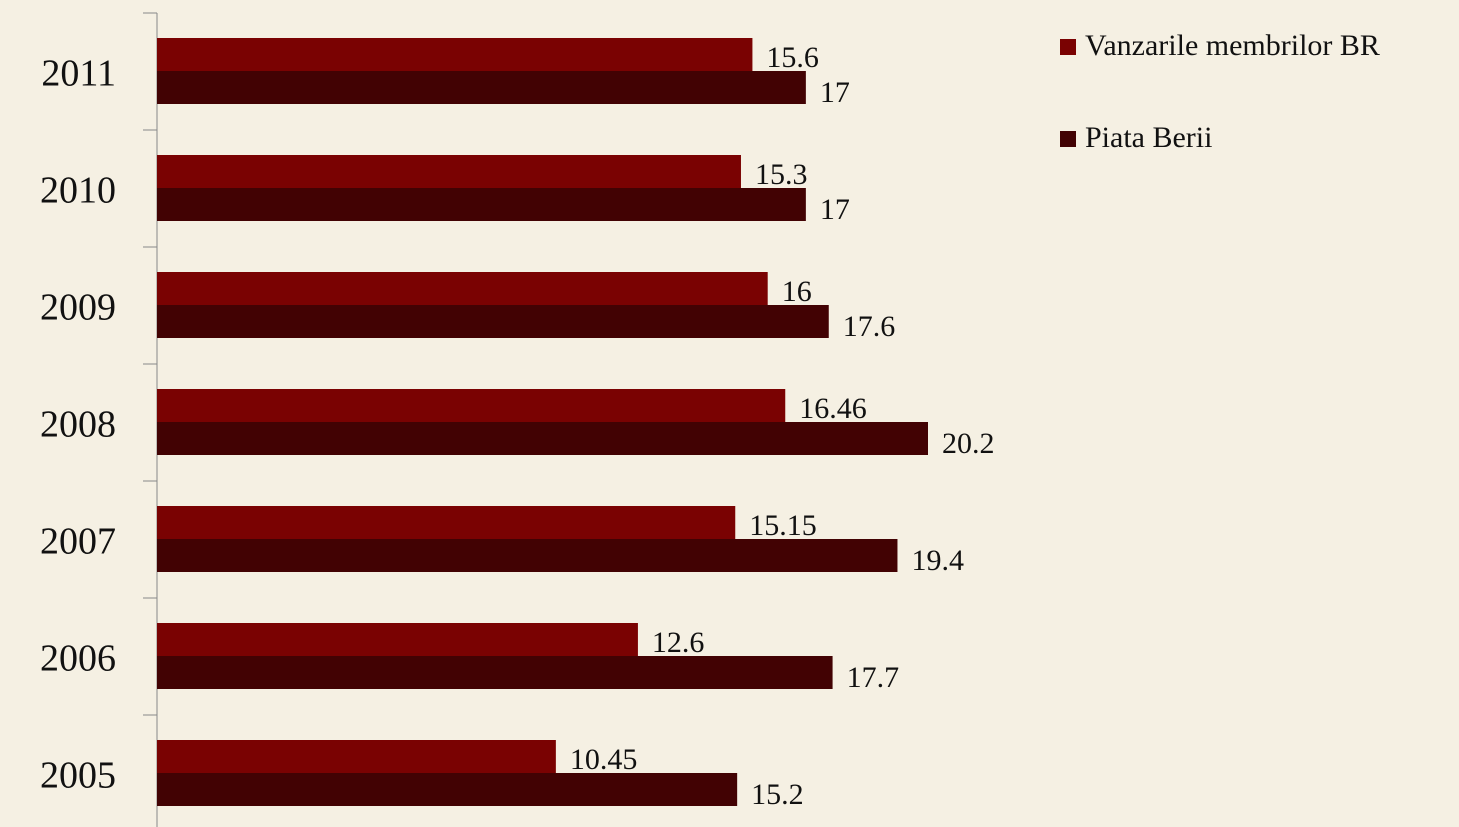  What do you see at coordinates (78, 191) in the screenshot?
I see `y-tick-label: 2010` at bounding box center [78, 191].